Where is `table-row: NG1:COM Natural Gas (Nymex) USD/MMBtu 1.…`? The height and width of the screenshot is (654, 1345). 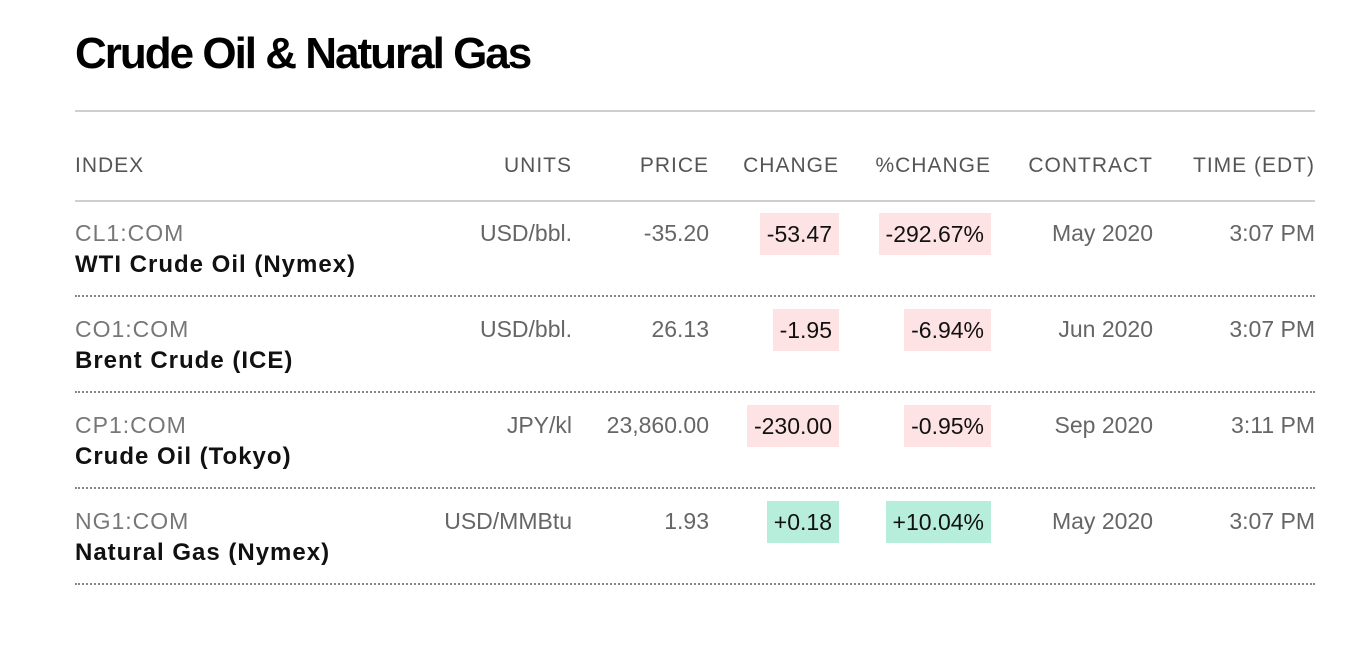 table-row: NG1:COM Natural Gas (Nymex) USD/MMBtu 1.… is located at coordinates (695, 537).